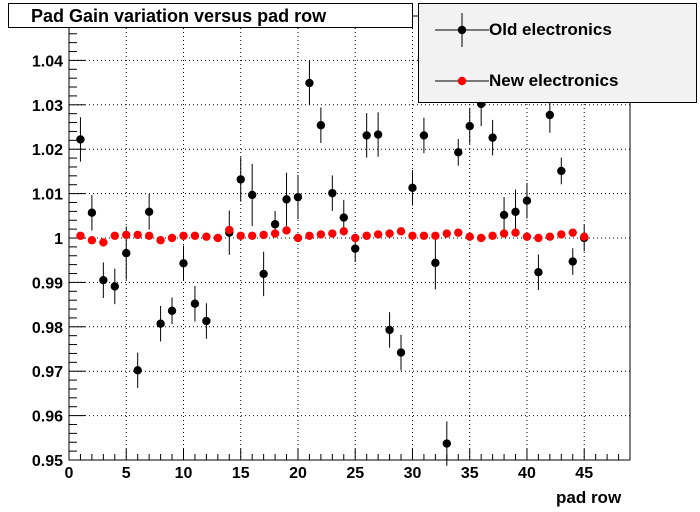 Image resolution: width=700 pixels, height=512 pixels. I want to click on legend-label-new: New electronics, so click(554, 80).